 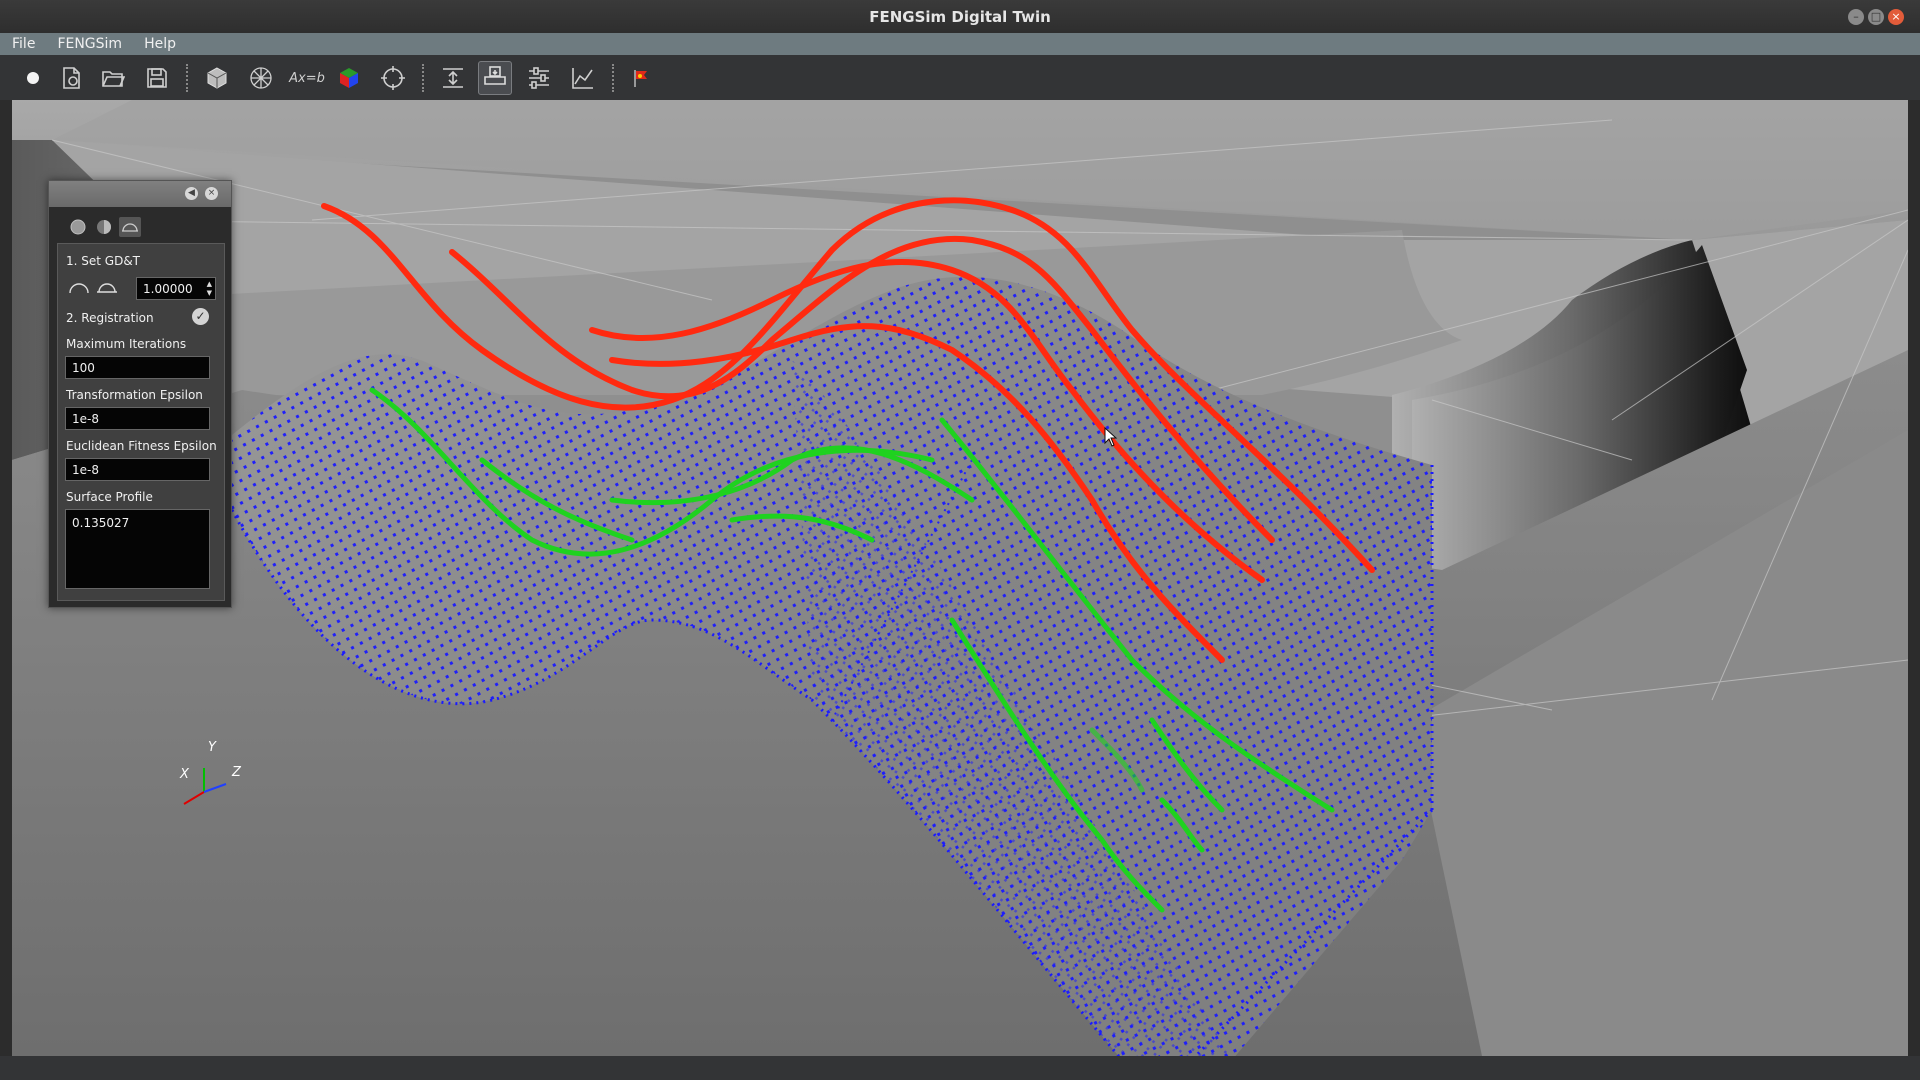 I want to click on equation-icon: Ax=b, so click(x=307, y=78).